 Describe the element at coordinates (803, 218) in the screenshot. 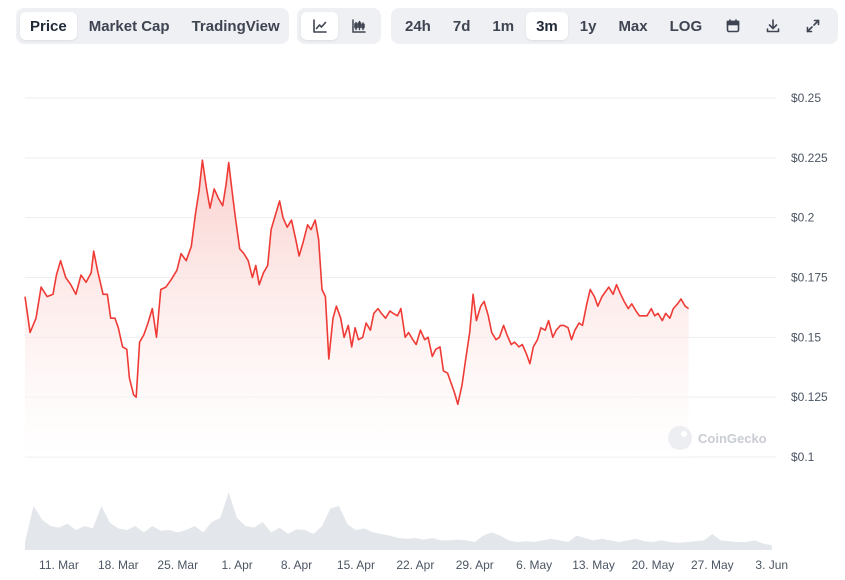

I see `y-tick-label: $0.2` at that location.